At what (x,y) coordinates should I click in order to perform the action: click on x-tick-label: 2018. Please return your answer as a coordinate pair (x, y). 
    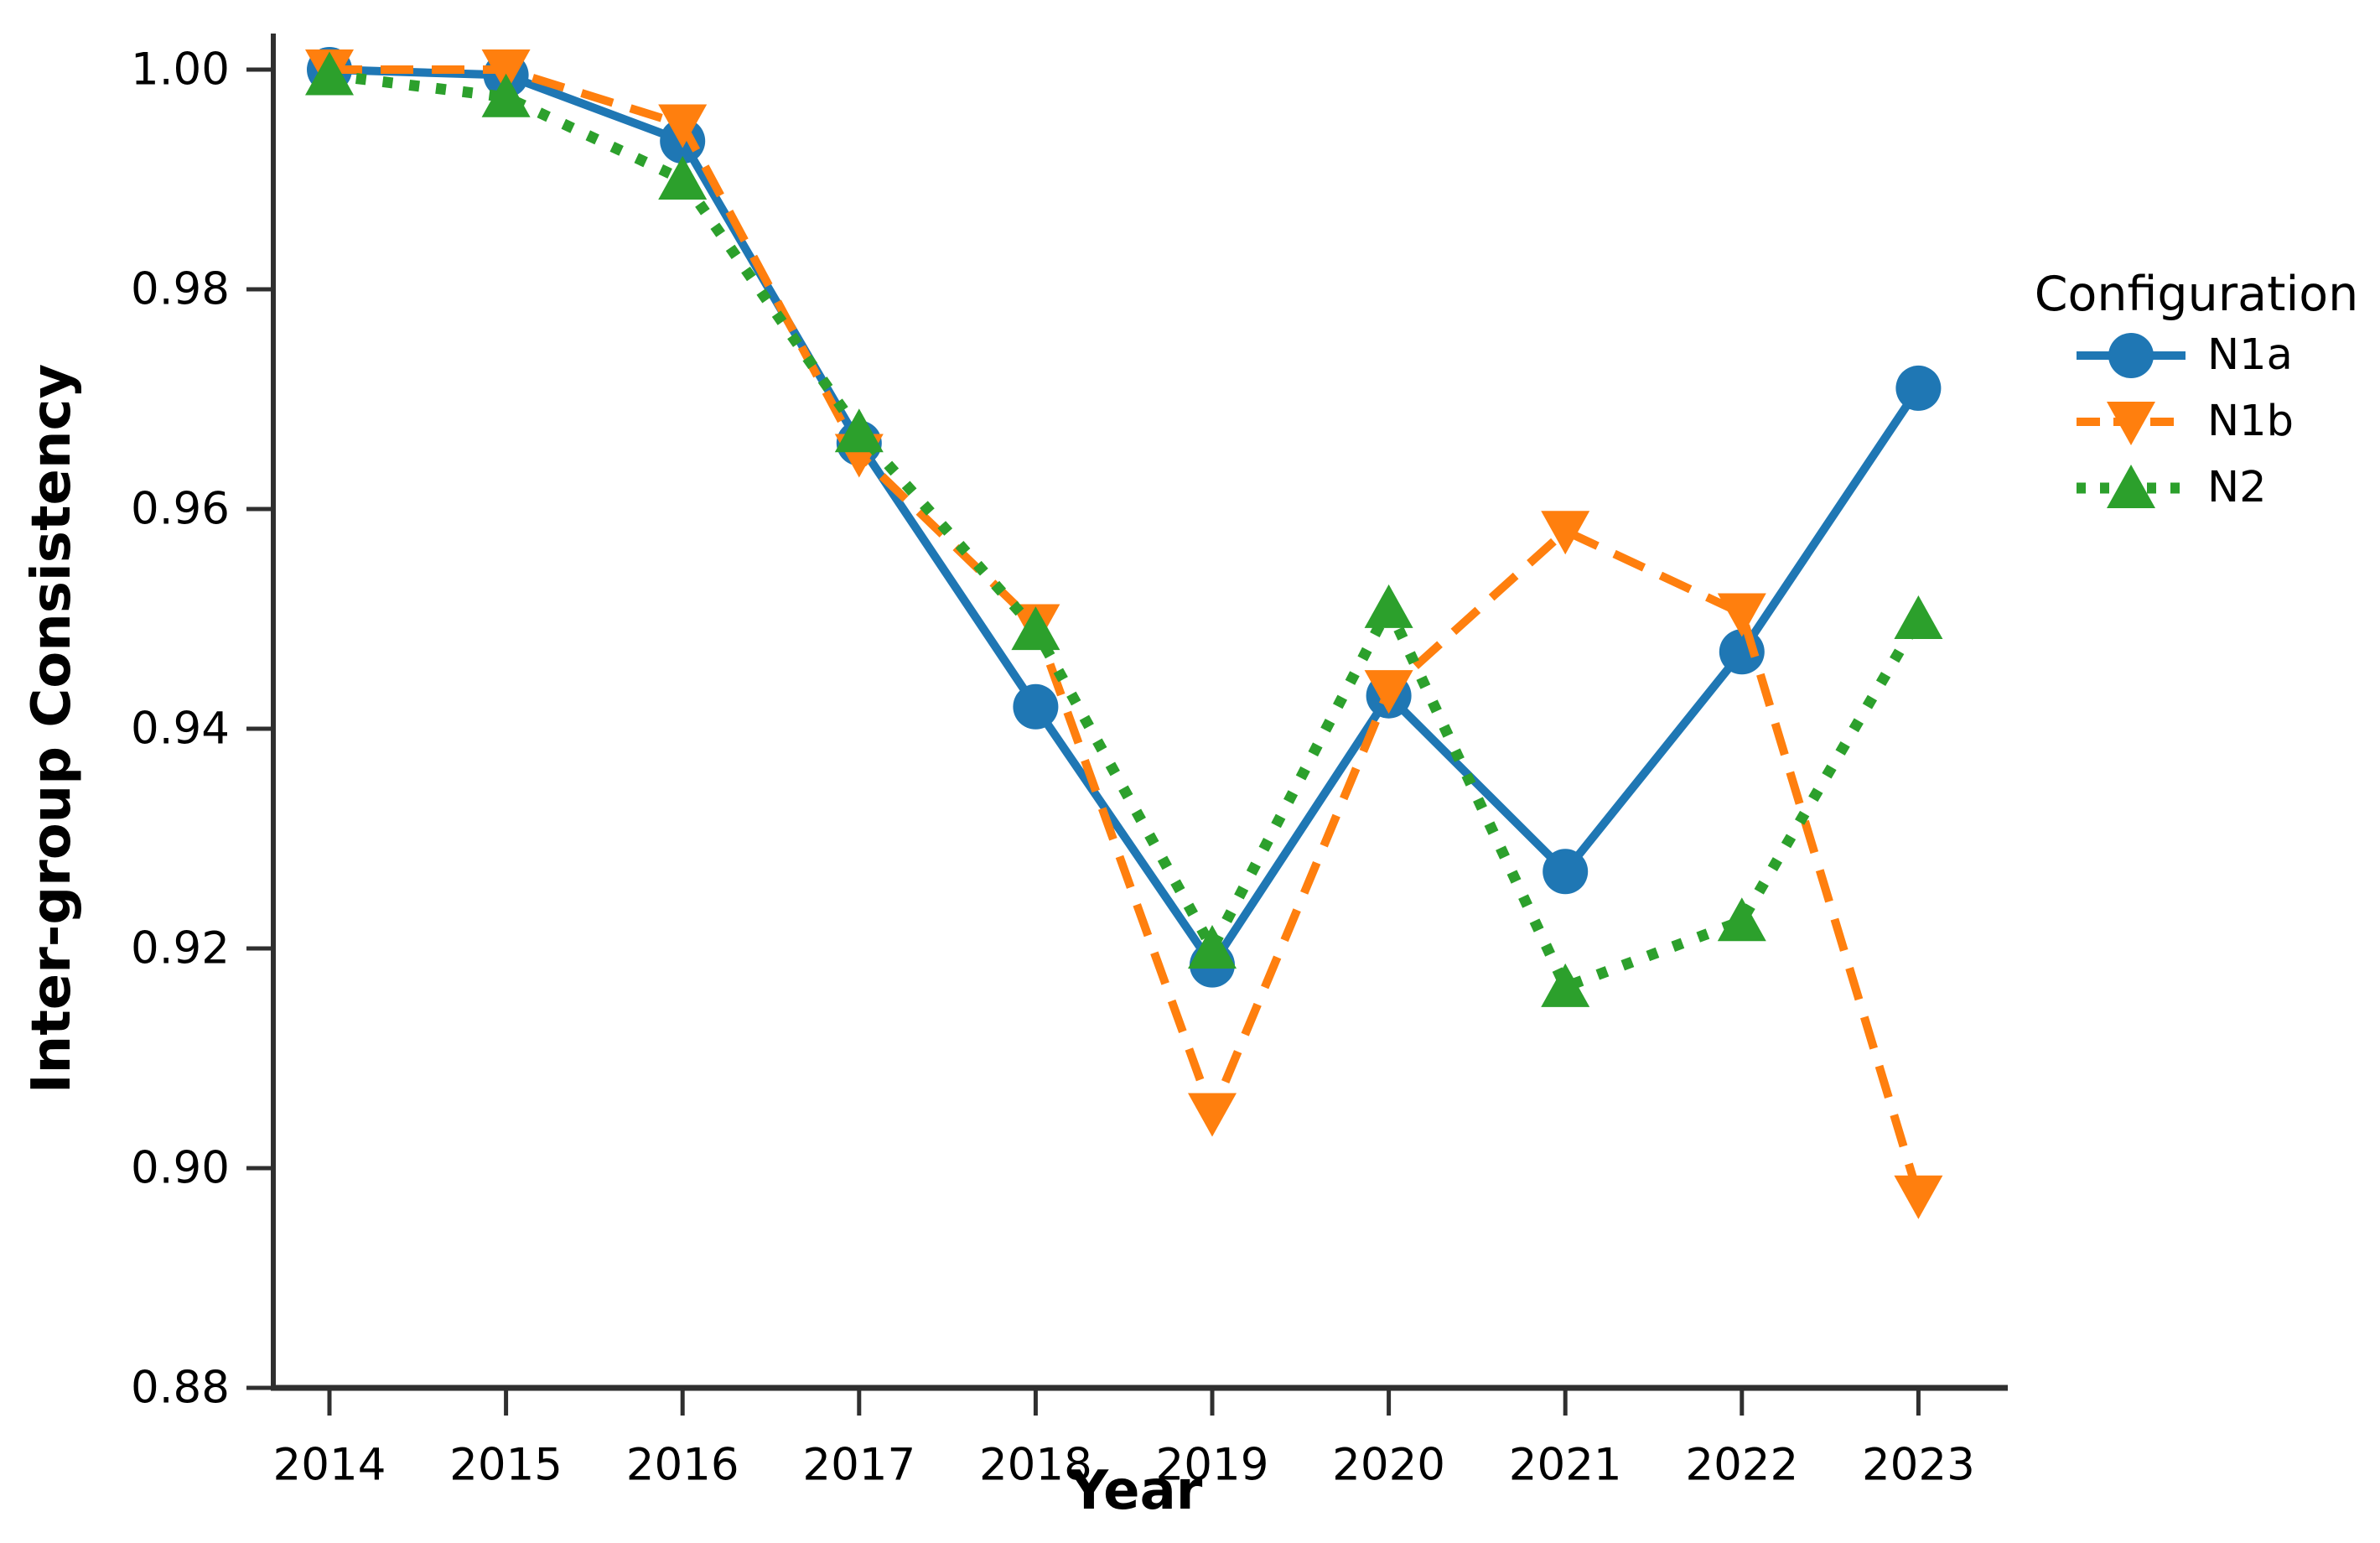
    Looking at the image, I should click on (1035, 1465).